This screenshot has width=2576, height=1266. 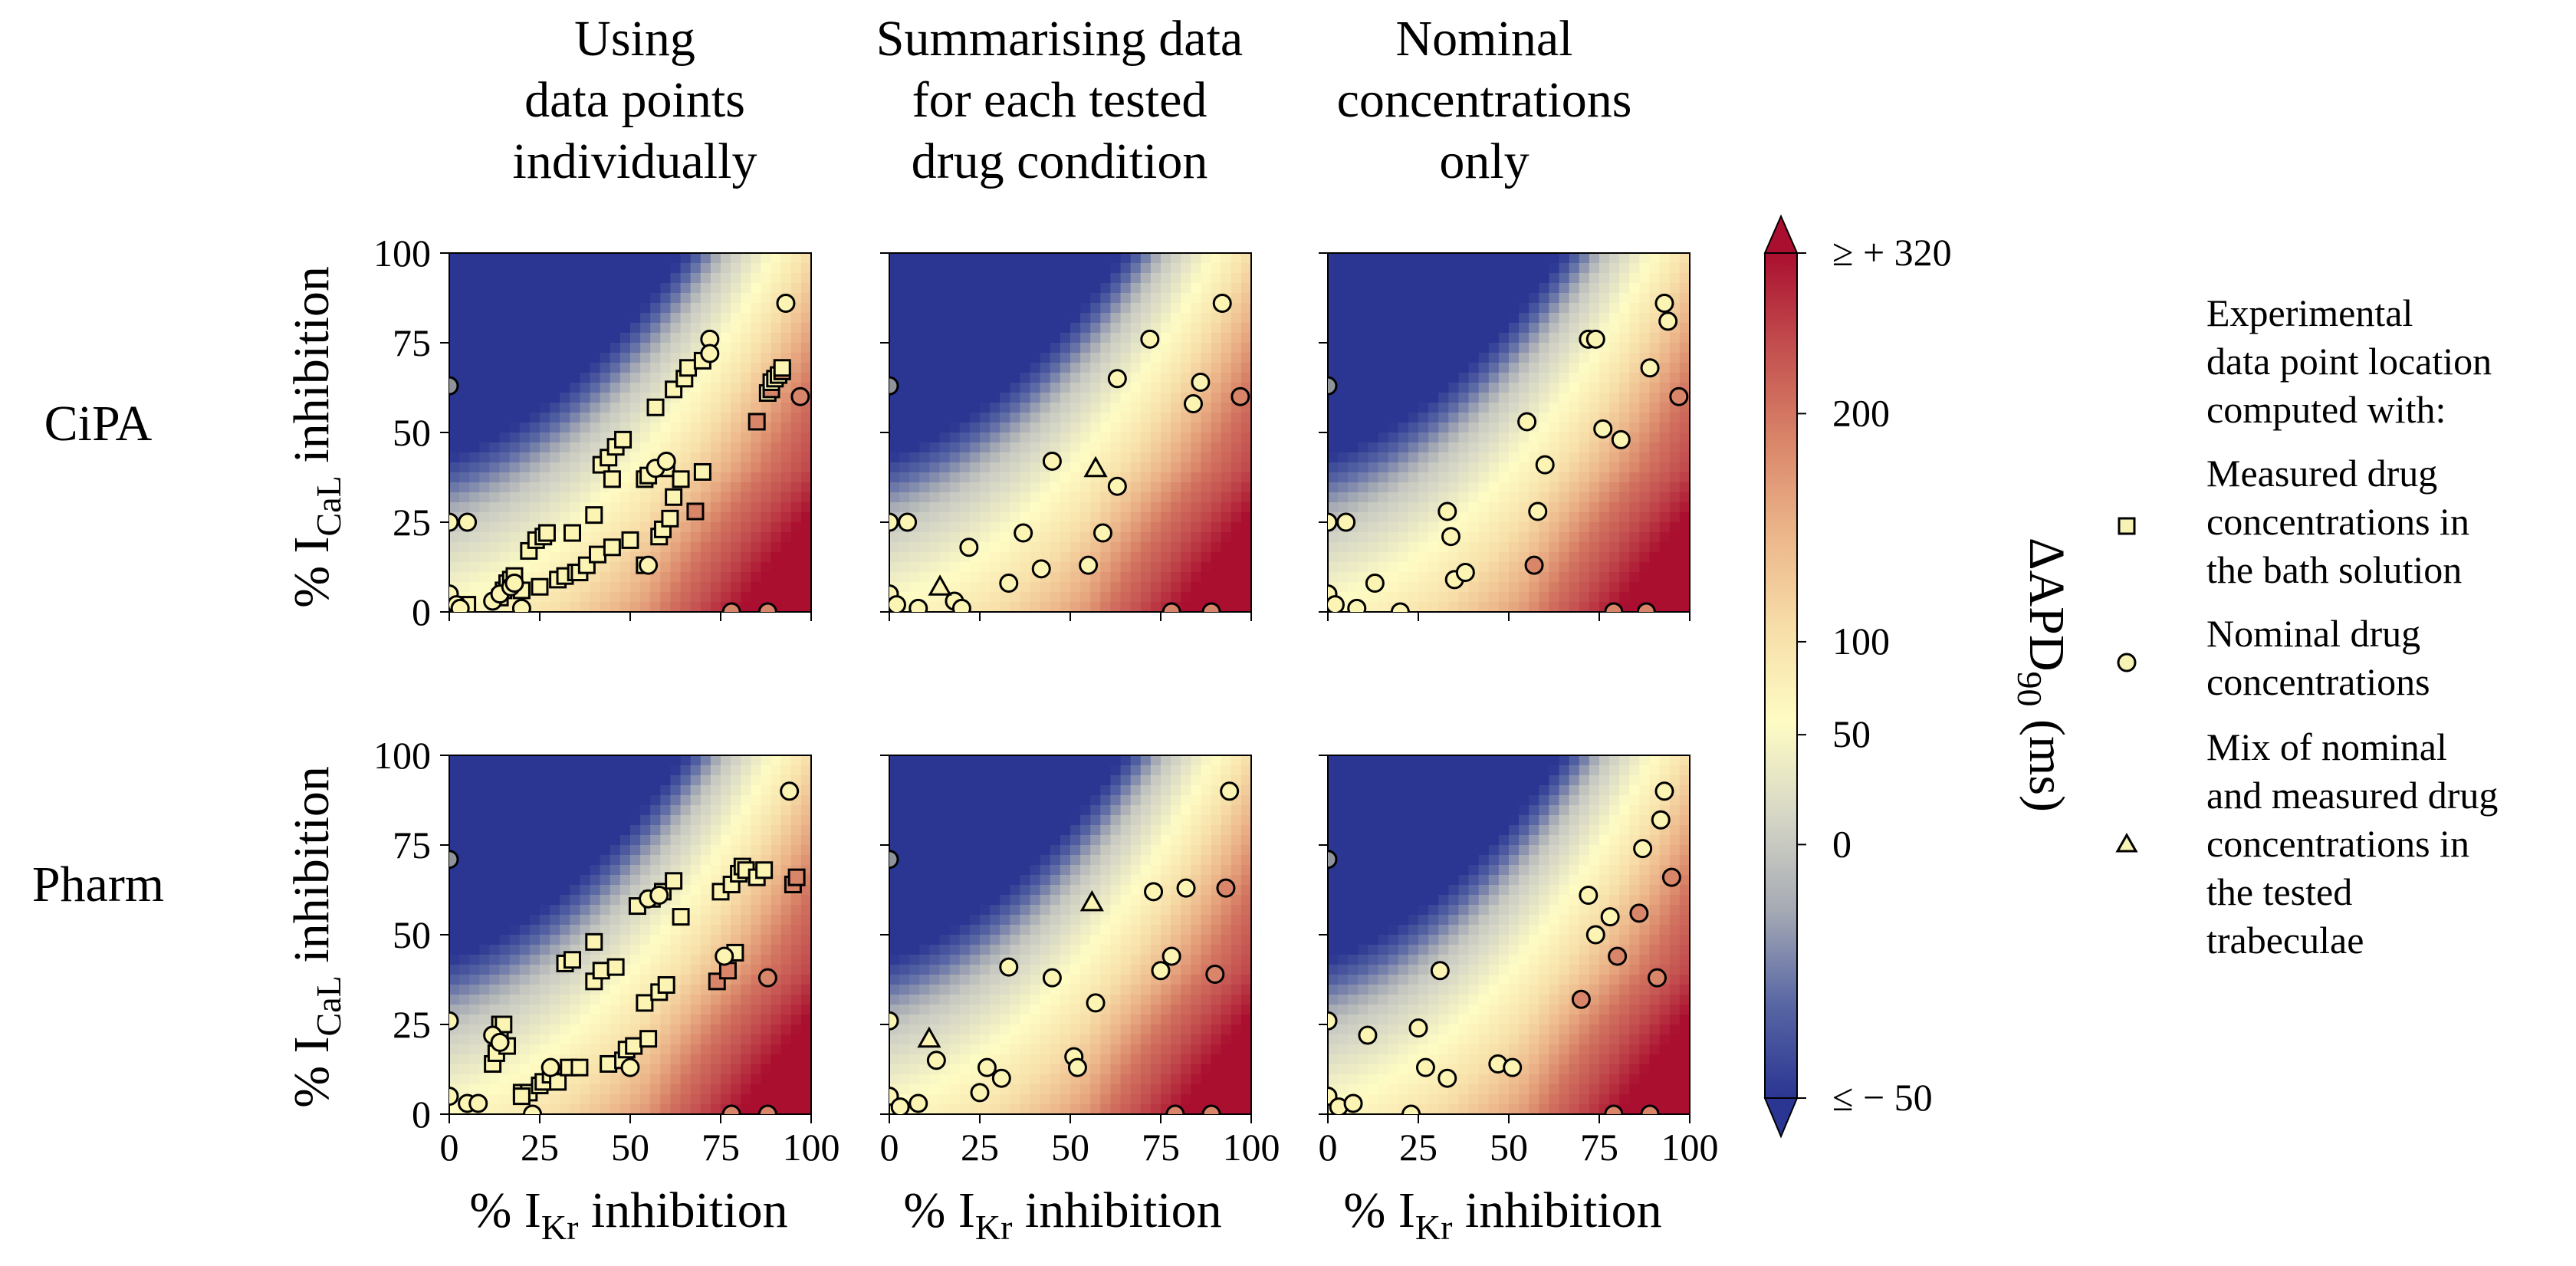 What do you see at coordinates (1060, 39) in the screenshot?
I see `column-title-2-line-1: Summarising data` at bounding box center [1060, 39].